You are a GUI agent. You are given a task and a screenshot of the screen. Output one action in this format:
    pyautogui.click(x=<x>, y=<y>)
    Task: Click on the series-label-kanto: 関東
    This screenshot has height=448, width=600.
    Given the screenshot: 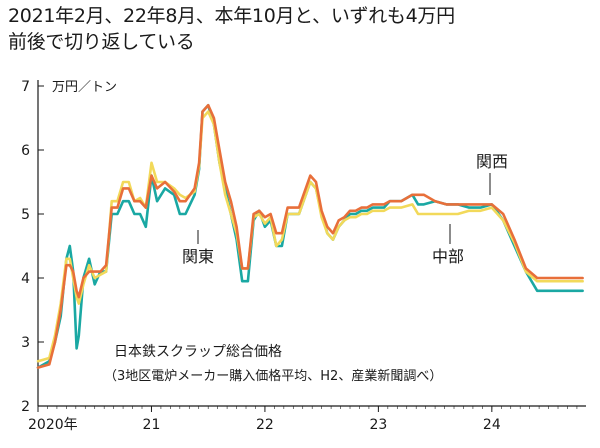 What is the action you would take?
    pyautogui.click(x=198, y=256)
    